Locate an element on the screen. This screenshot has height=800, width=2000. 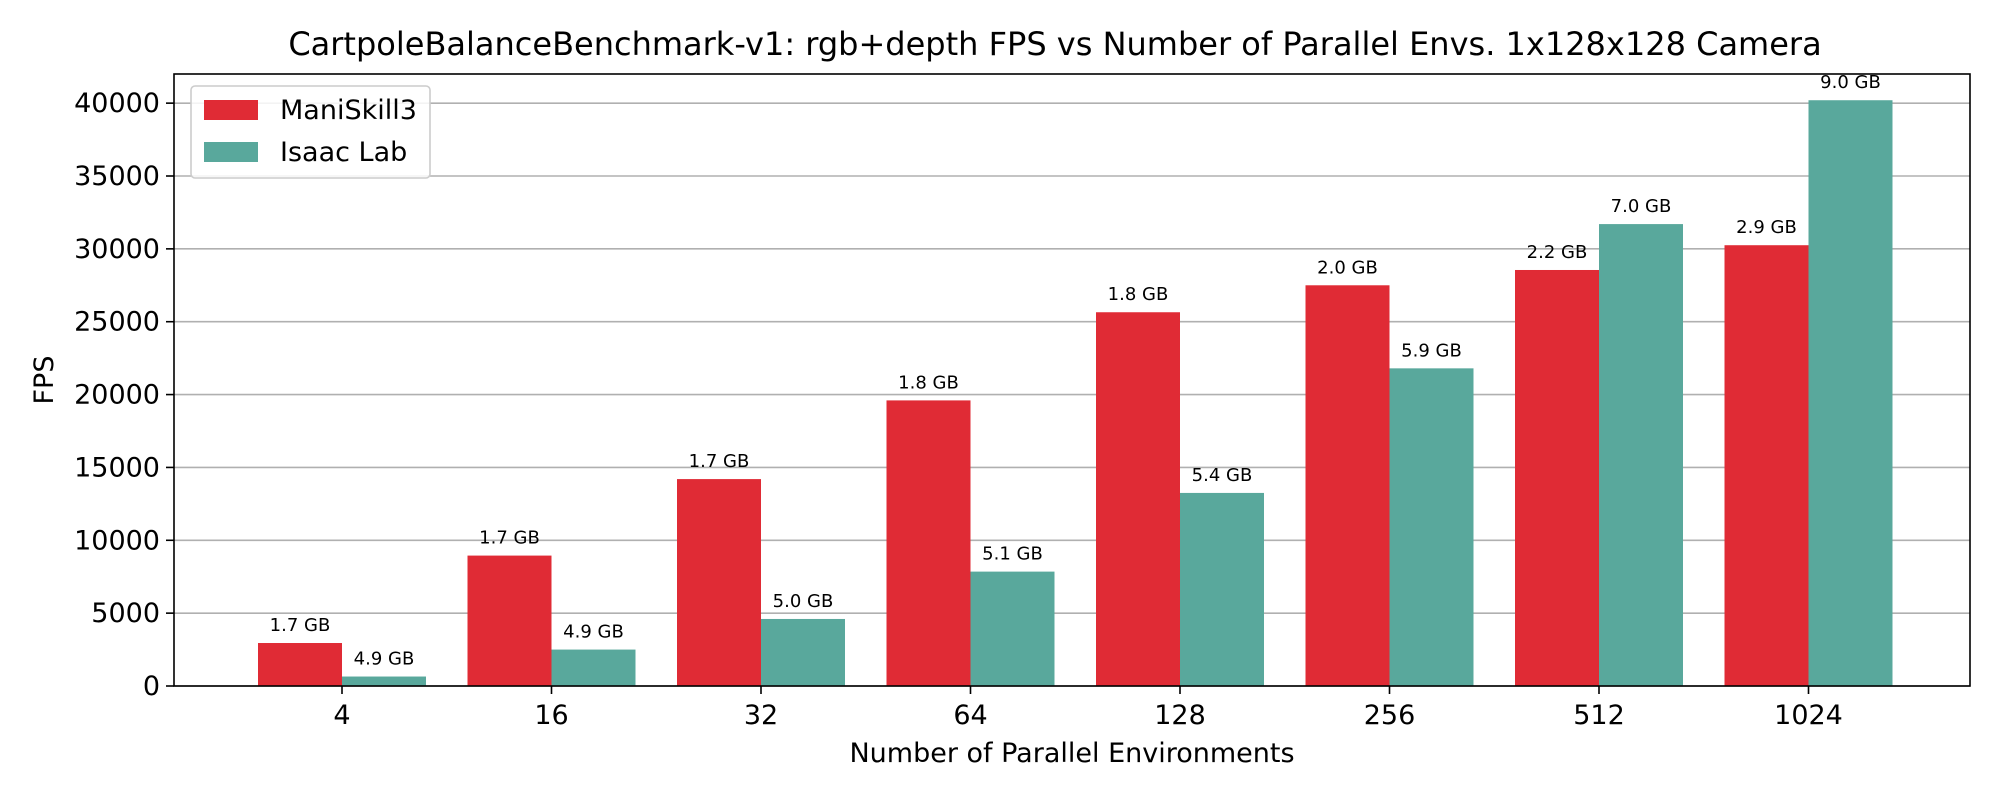
bar-label-isaac-lab: 5.0 GB is located at coordinates (803, 601).